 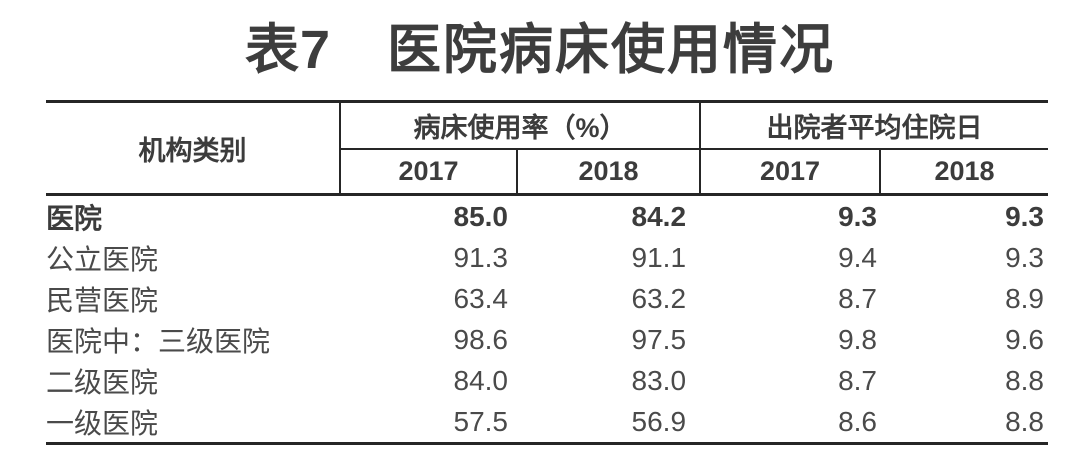 I want to click on header-year-stay-2018: 2018, so click(x=964, y=171).